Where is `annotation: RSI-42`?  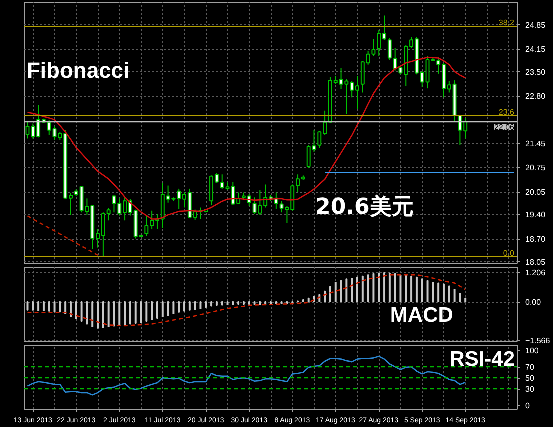 annotation: RSI-42 is located at coordinates (483, 360).